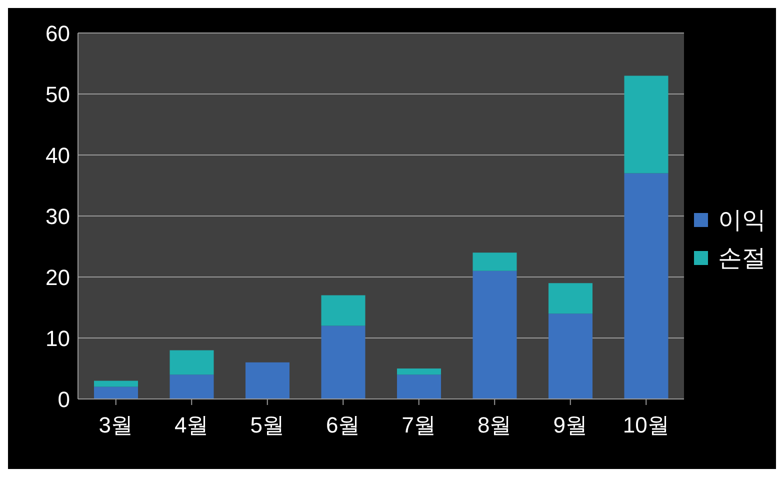 This screenshot has height=477, width=784. Describe the element at coordinates (58, 277) in the screenshot. I see `y-tick-label: 20` at that location.